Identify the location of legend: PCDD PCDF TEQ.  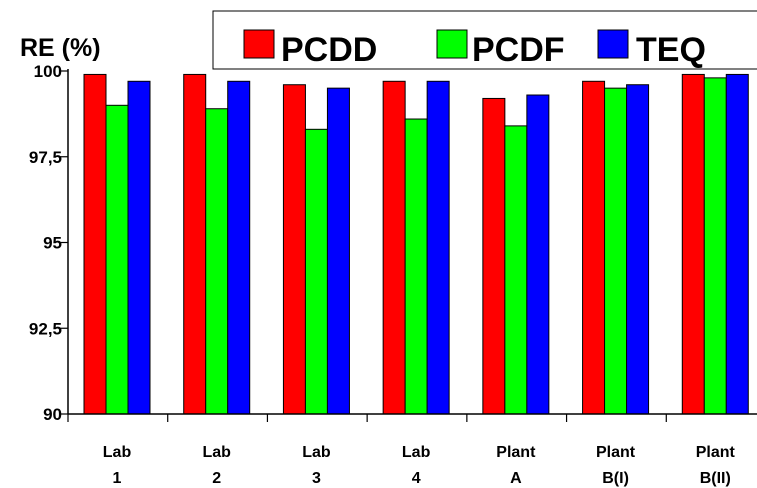
(484, 40).